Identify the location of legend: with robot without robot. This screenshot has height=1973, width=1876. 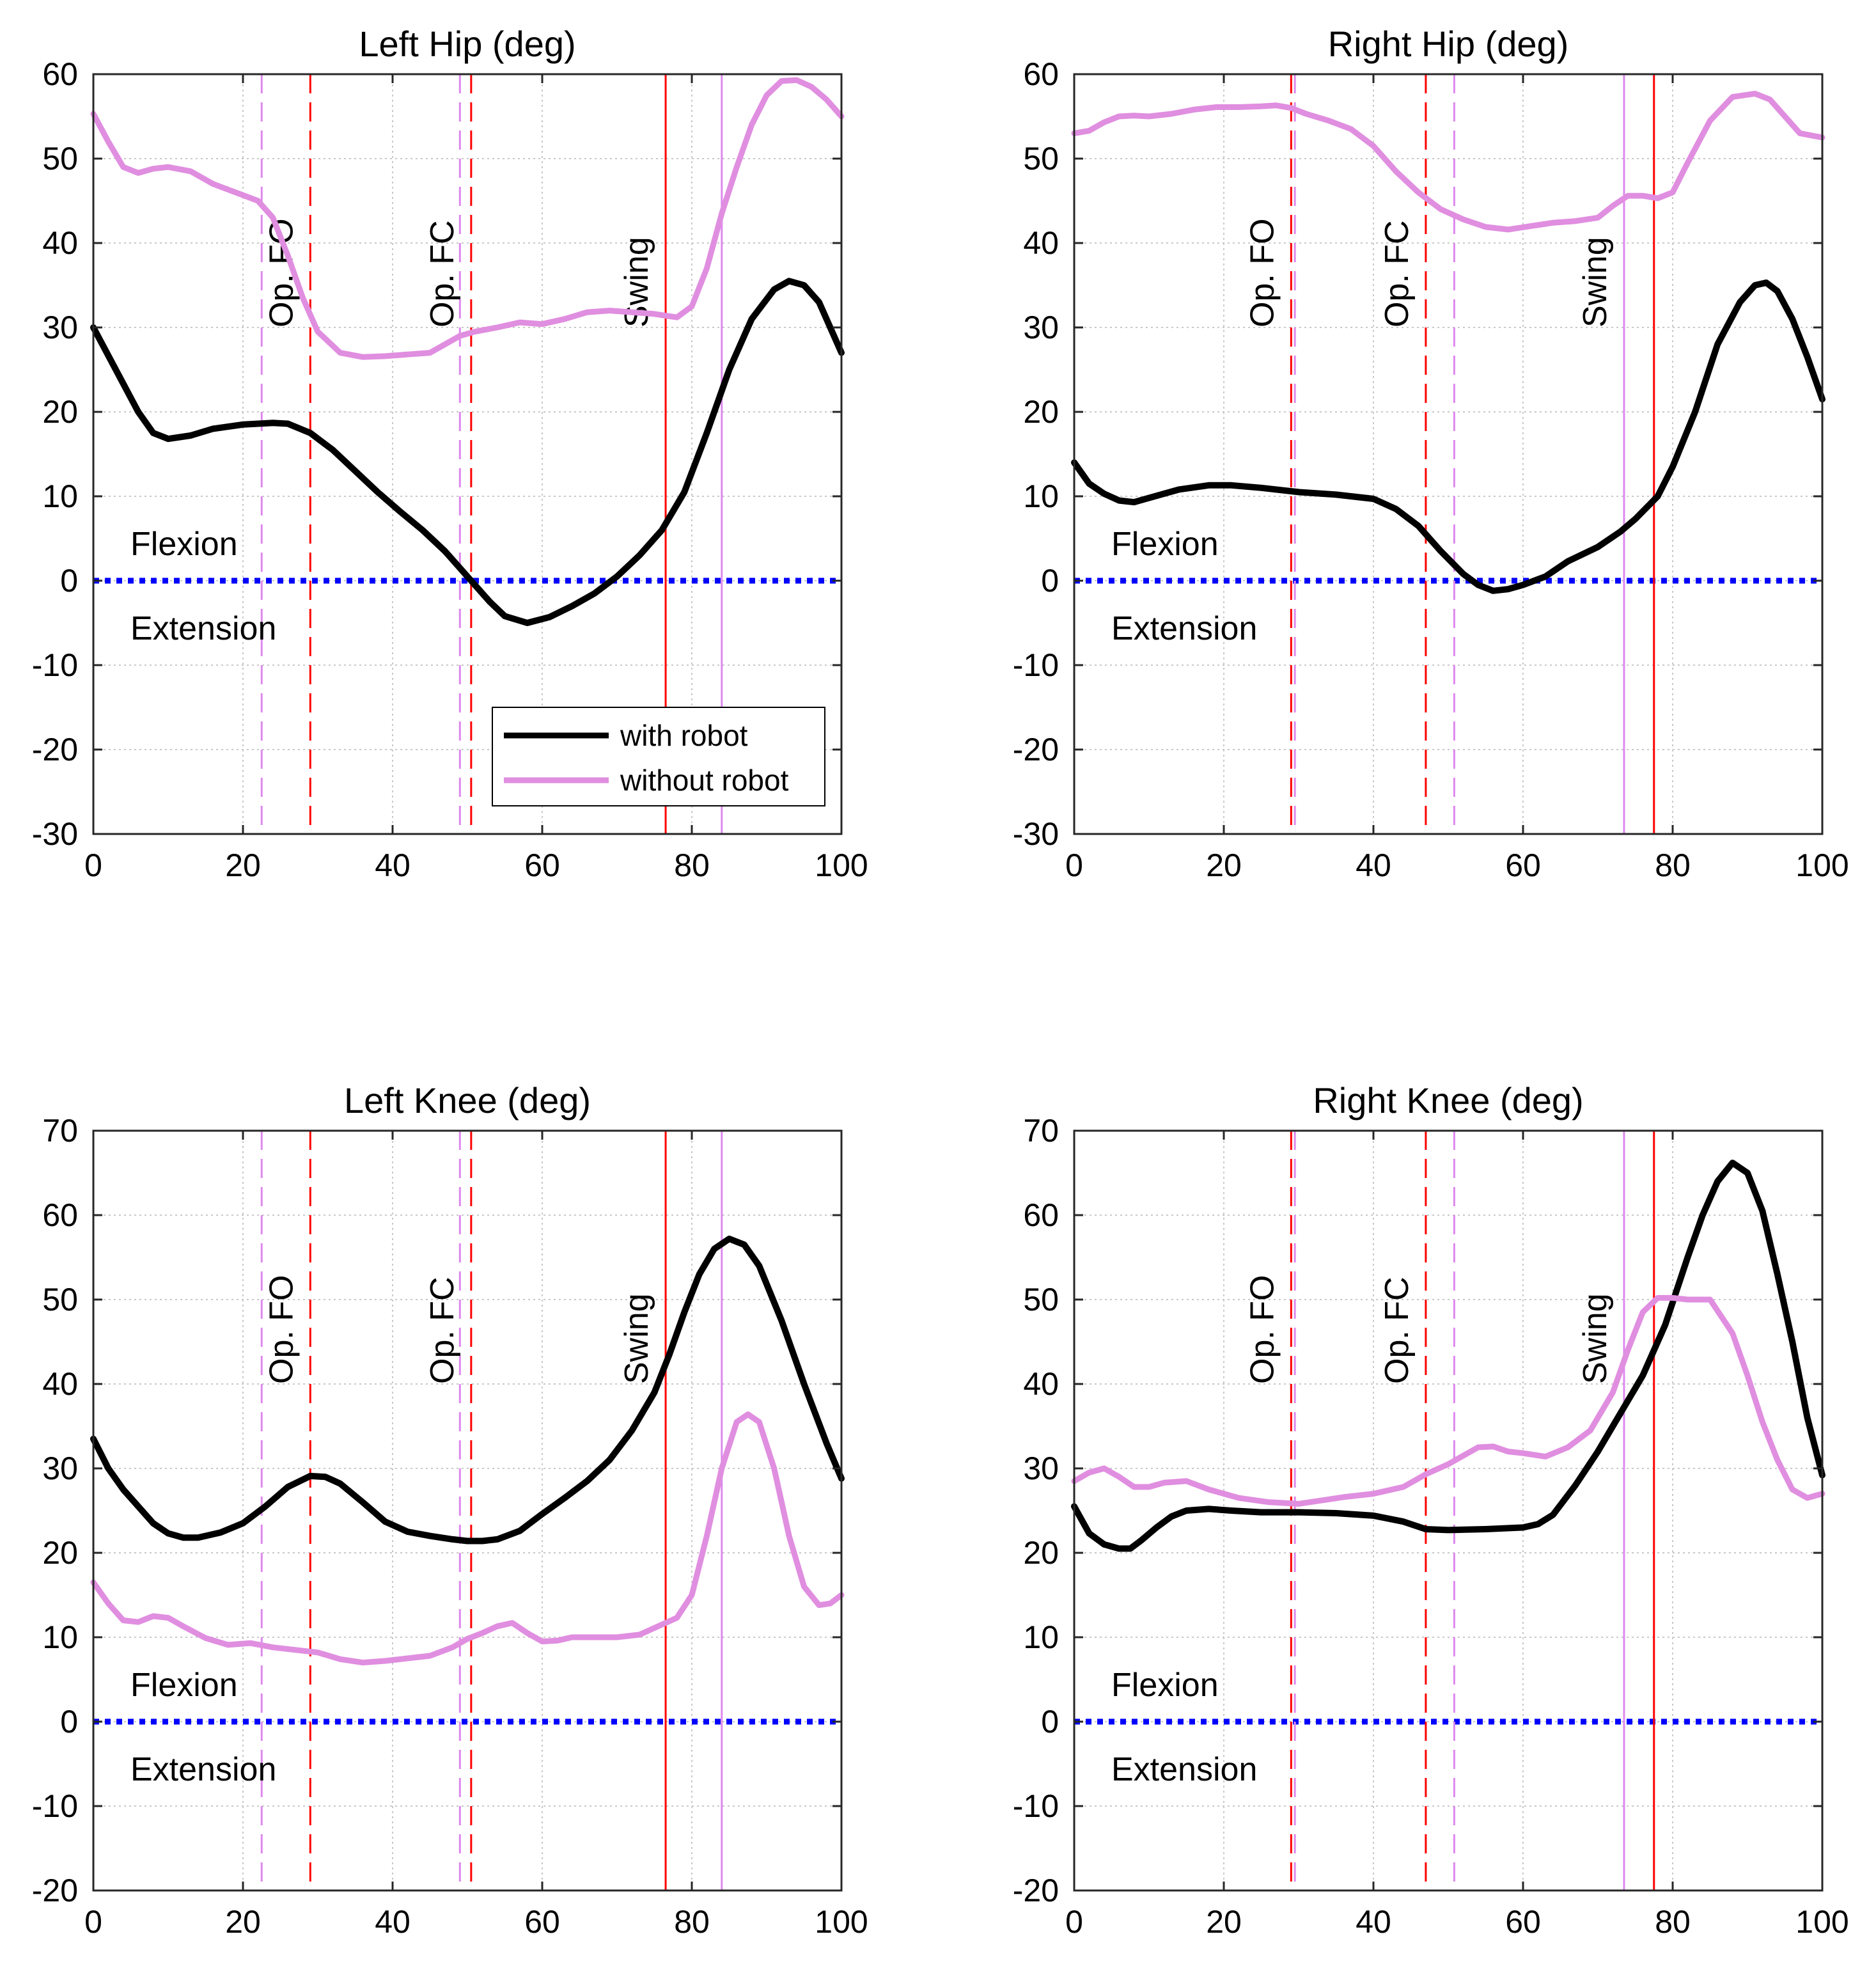
(659, 756).